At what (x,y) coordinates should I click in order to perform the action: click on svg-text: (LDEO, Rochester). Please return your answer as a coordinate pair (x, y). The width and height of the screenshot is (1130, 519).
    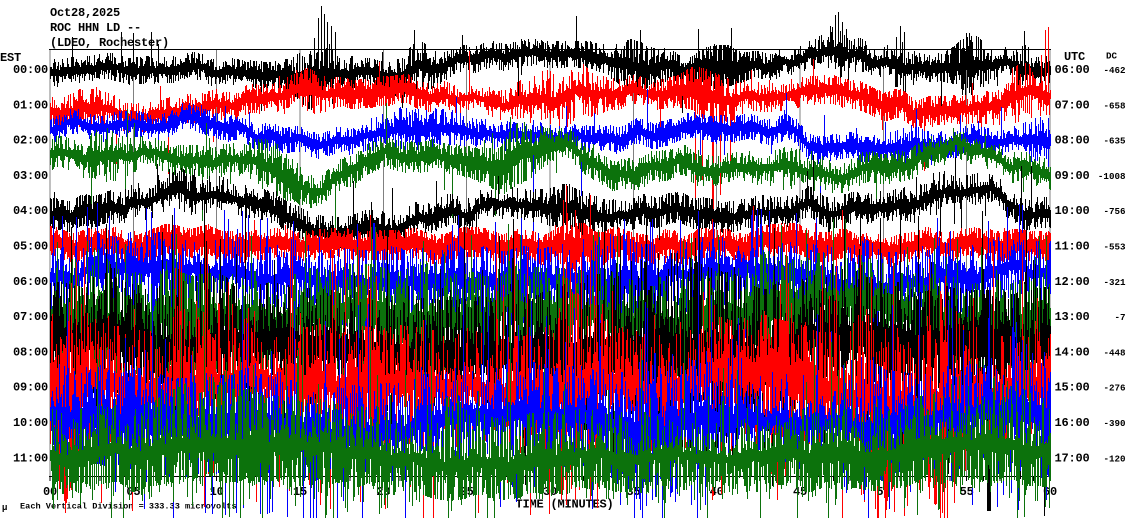
    Looking at the image, I should click on (109, 43).